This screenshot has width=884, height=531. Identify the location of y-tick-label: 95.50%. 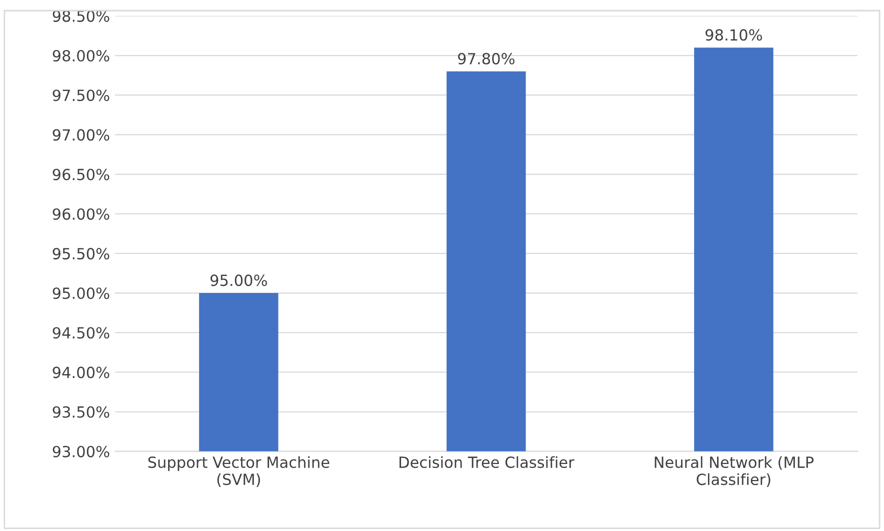
(81, 254).